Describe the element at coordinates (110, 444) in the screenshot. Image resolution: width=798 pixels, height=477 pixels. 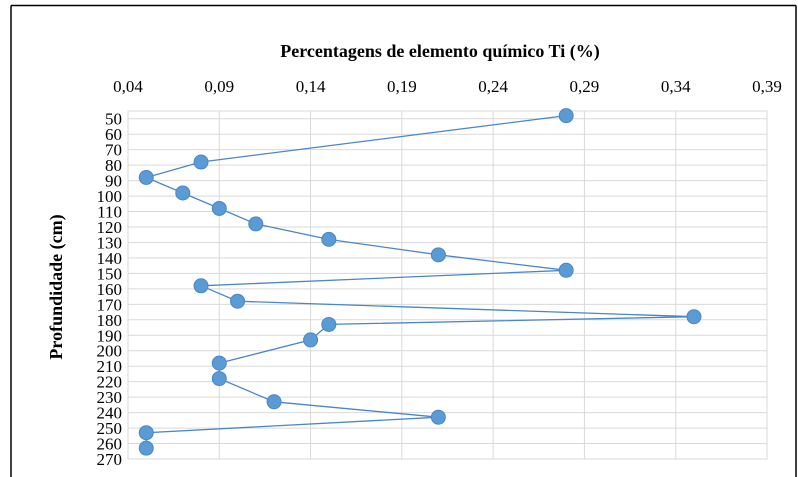
I see `y-tick-label: 260` at that location.